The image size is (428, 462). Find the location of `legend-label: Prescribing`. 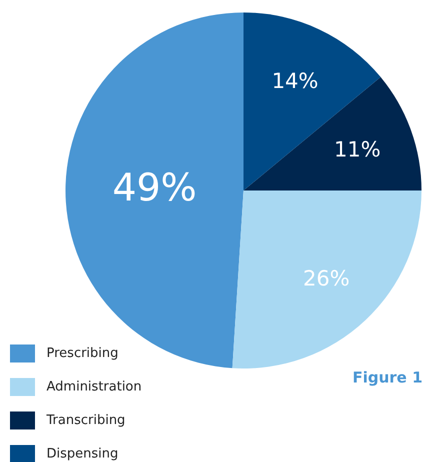

legend-label: Prescribing is located at coordinates (82, 353).